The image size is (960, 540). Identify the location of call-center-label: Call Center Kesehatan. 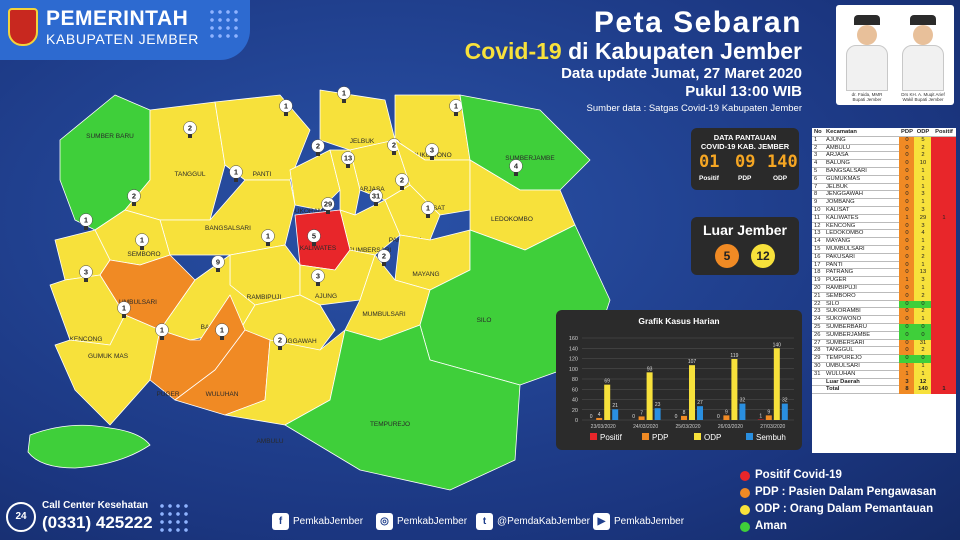
(95, 505).